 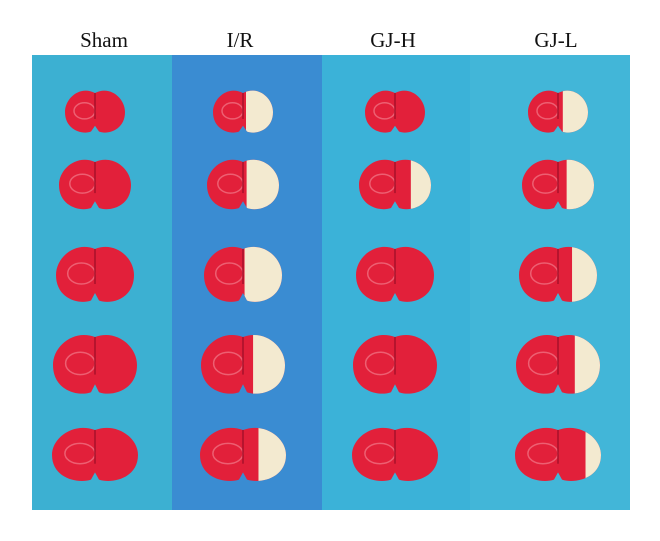 What do you see at coordinates (104, 40) in the screenshot?
I see `column-label: Sham` at bounding box center [104, 40].